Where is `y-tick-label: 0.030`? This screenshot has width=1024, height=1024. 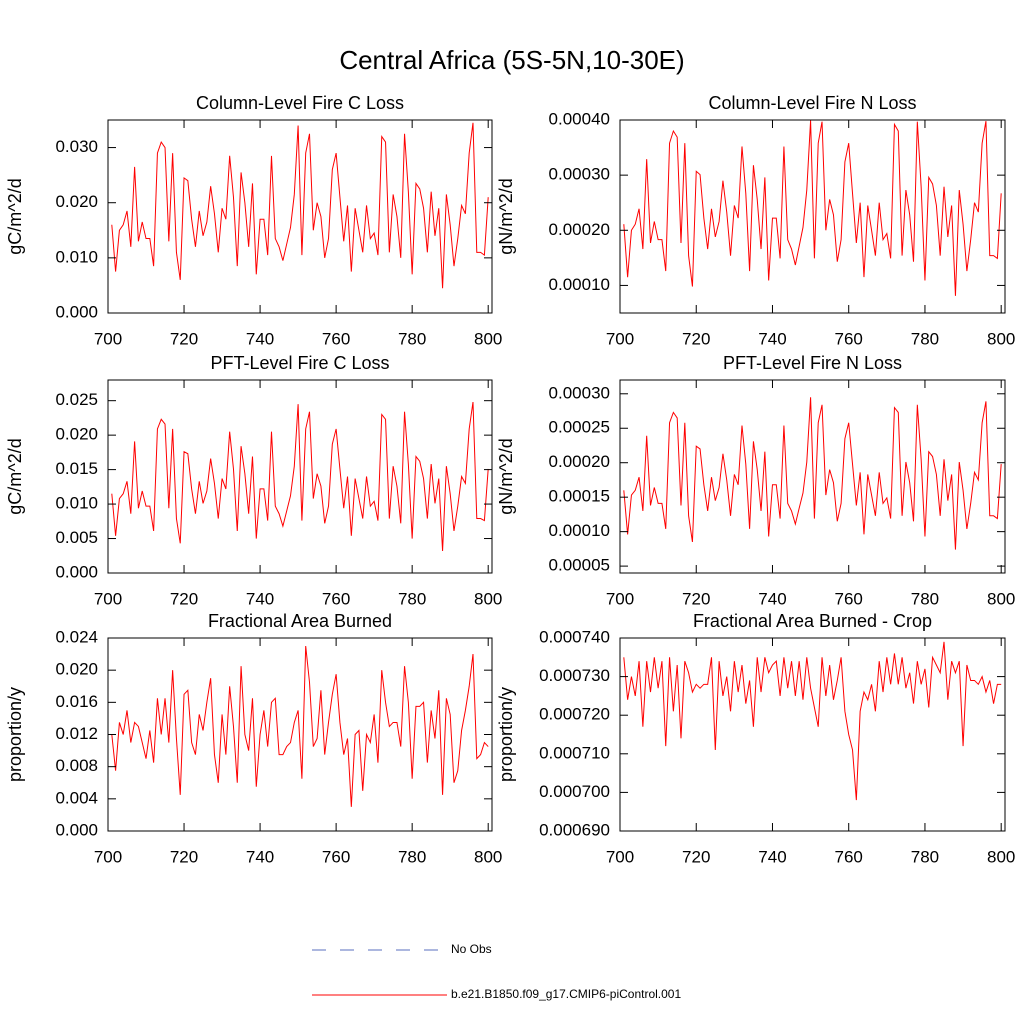
y-tick-label: 0.030 is located at coordinates (76, 146).